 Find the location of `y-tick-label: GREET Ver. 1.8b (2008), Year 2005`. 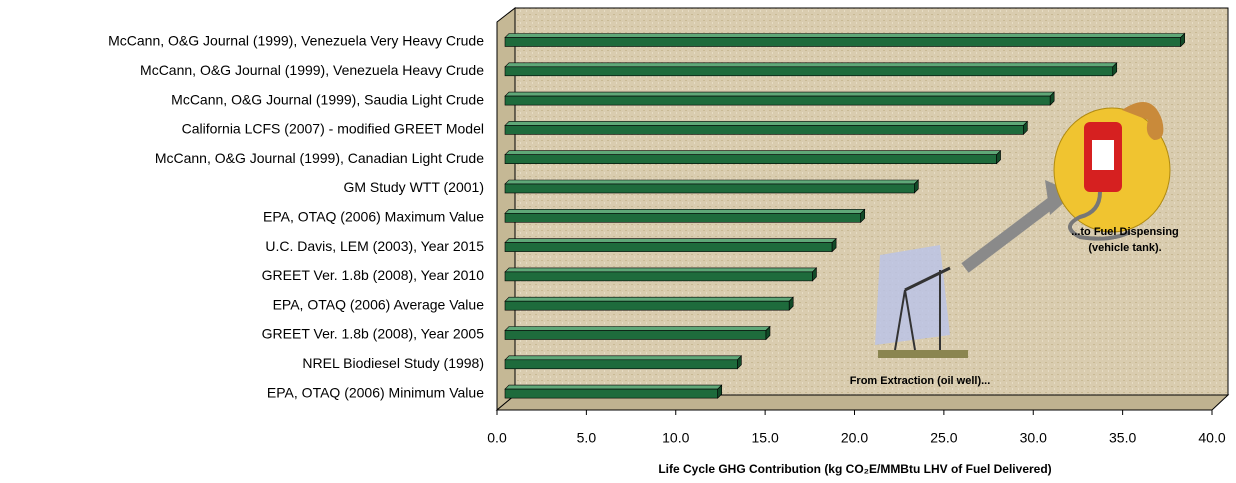

y-tick-label: GREET Ver. 1.8b (2008), Year 2005 is located at coordinates (373, 334).